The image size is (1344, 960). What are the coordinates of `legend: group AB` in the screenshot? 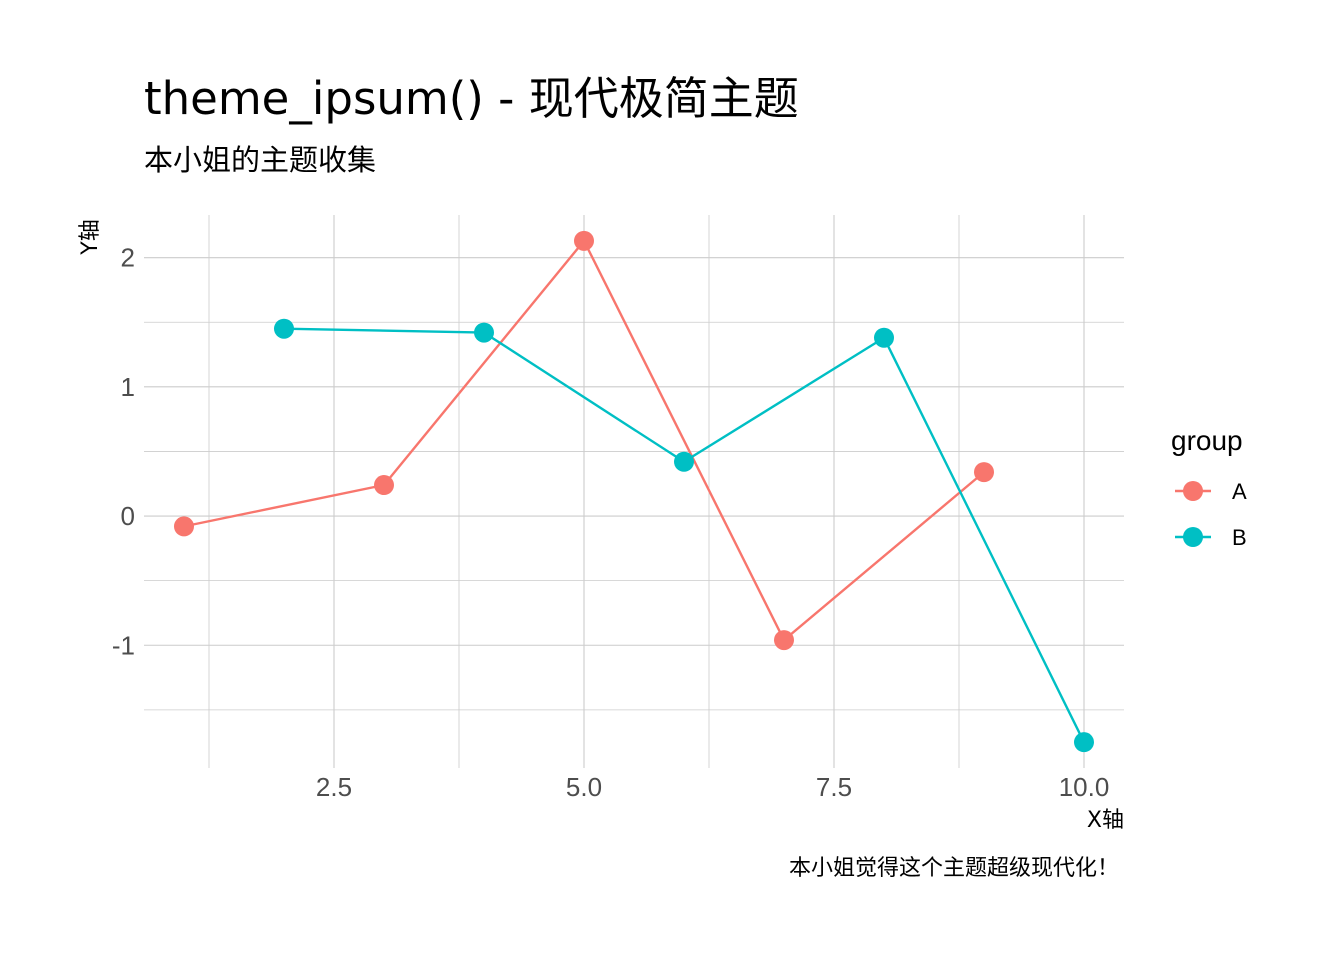 It's located at (1209, 487).